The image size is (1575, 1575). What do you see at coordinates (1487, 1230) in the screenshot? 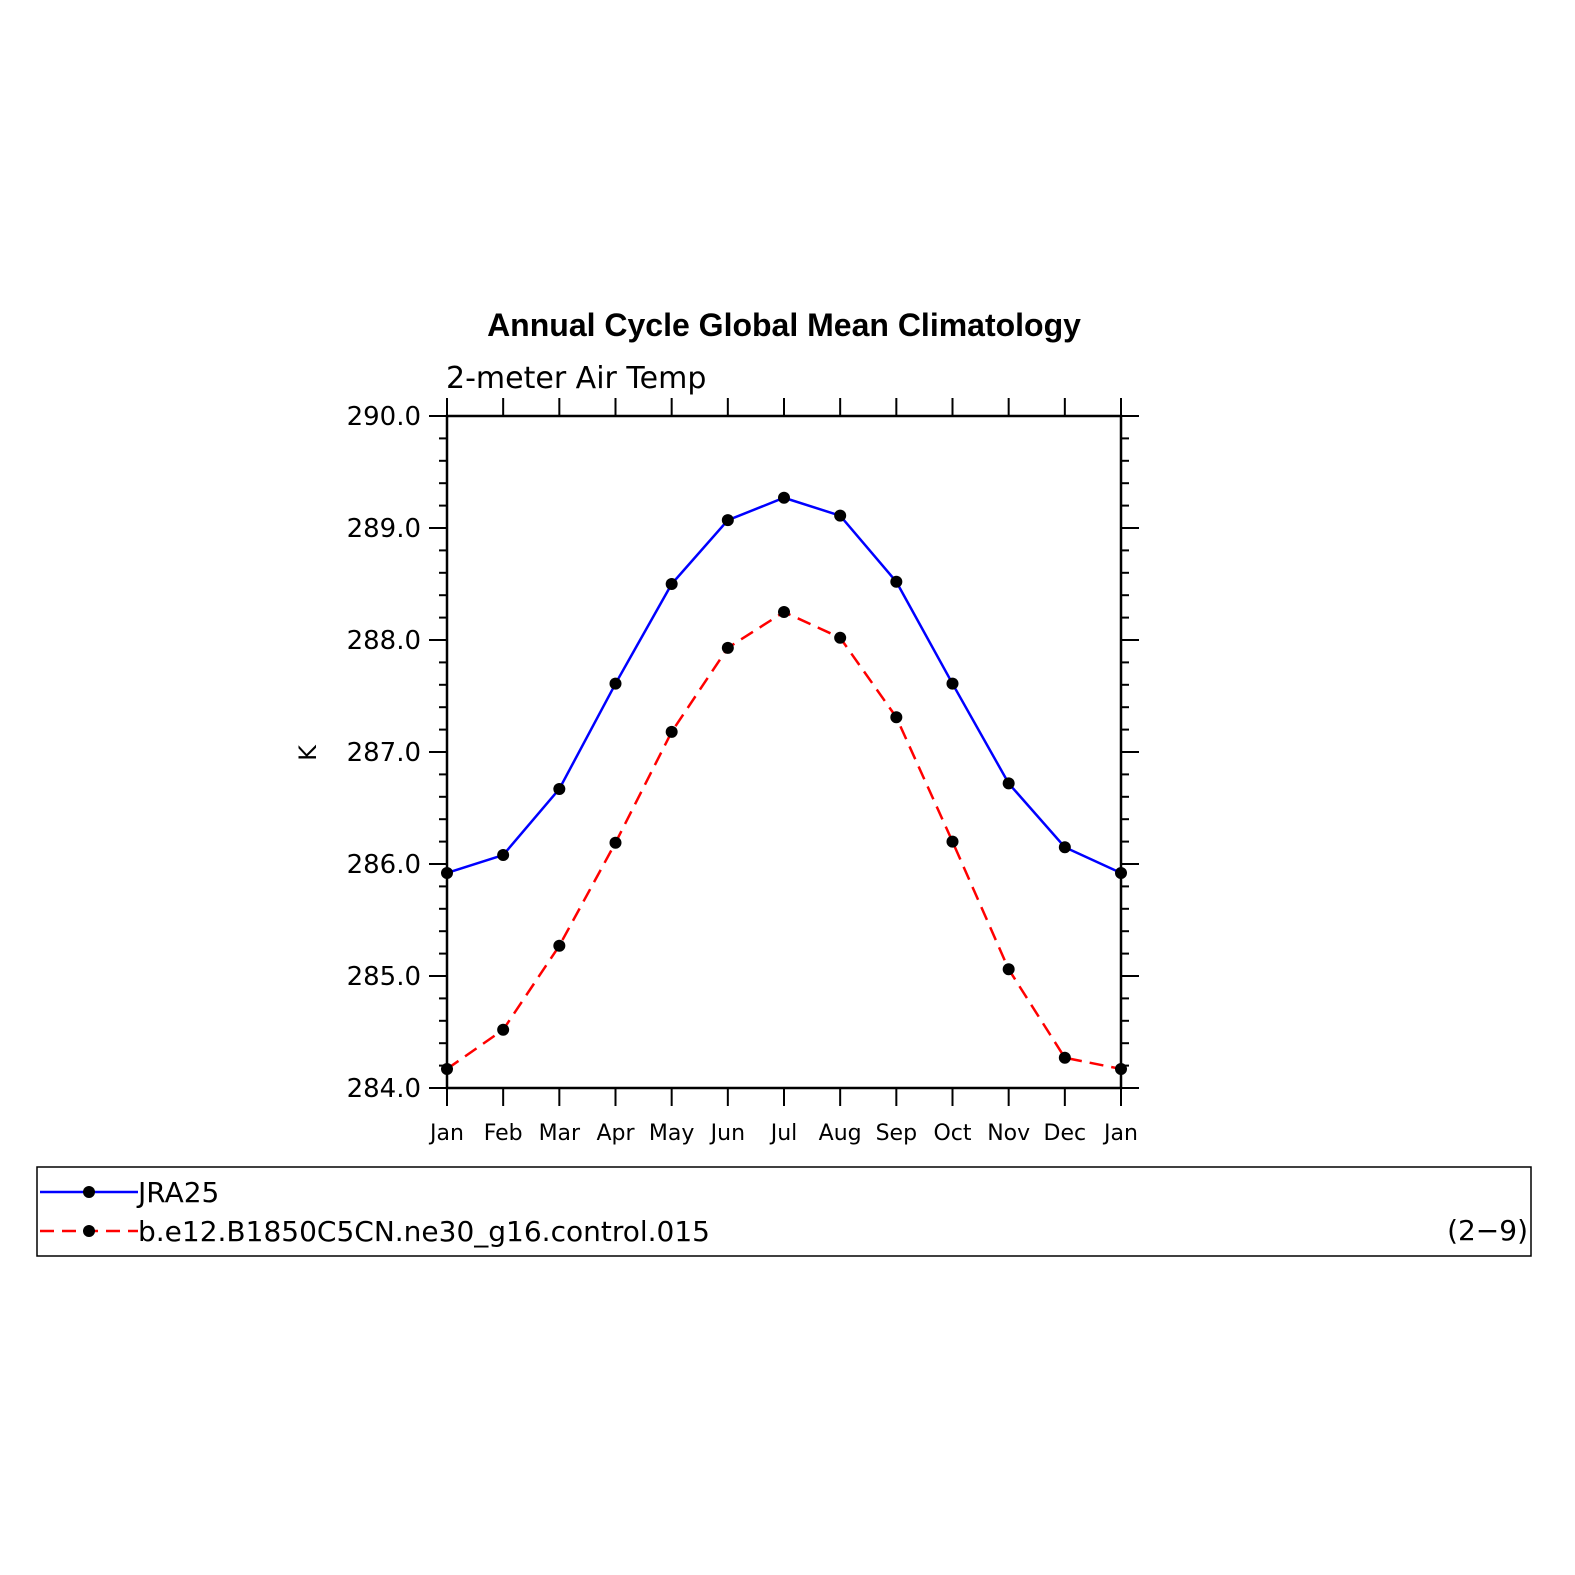
I see `legend-note: (2−9)` at bounding box center [1487, 1230].